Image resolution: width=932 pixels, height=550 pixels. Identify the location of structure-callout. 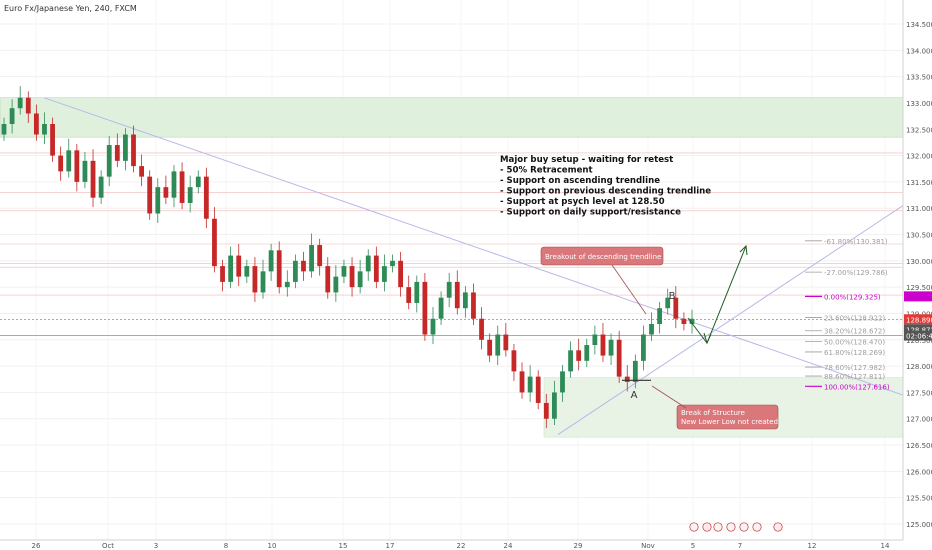
(727, 417).